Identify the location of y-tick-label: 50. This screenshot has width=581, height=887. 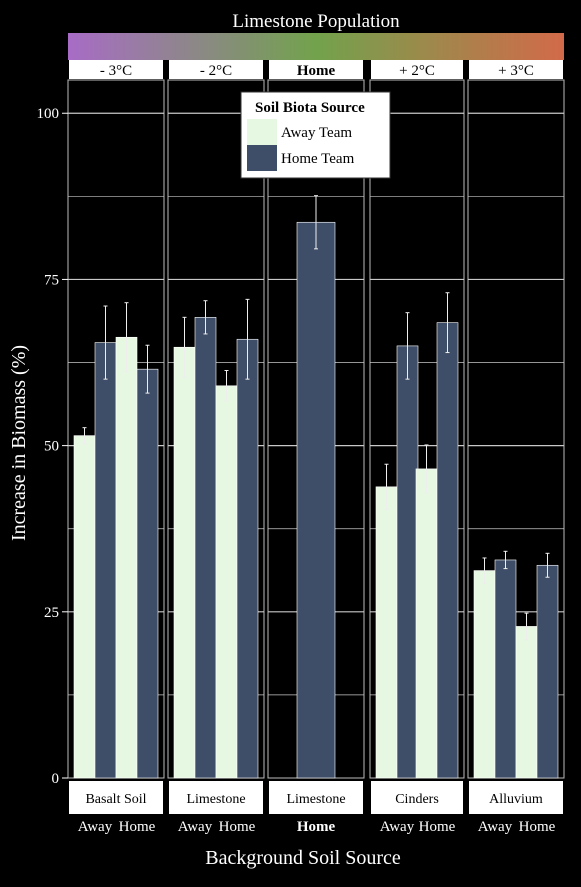
(51, 447).